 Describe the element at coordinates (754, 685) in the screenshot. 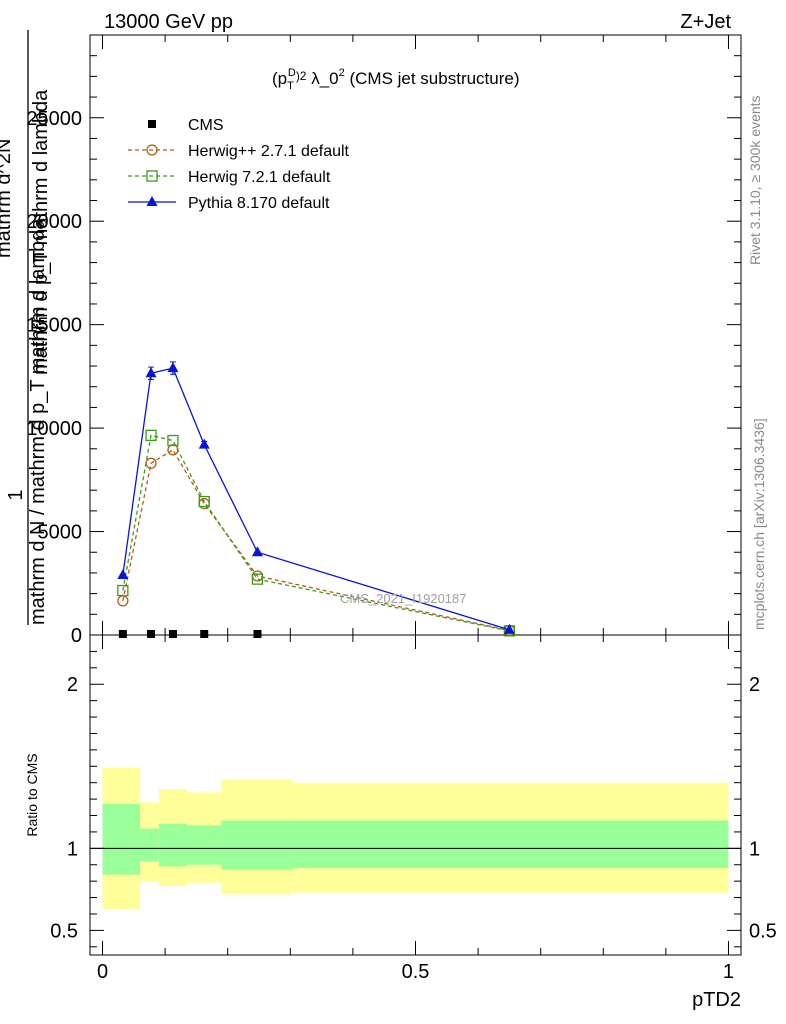

I see `ratio-tick-label-right: 2` at that location.